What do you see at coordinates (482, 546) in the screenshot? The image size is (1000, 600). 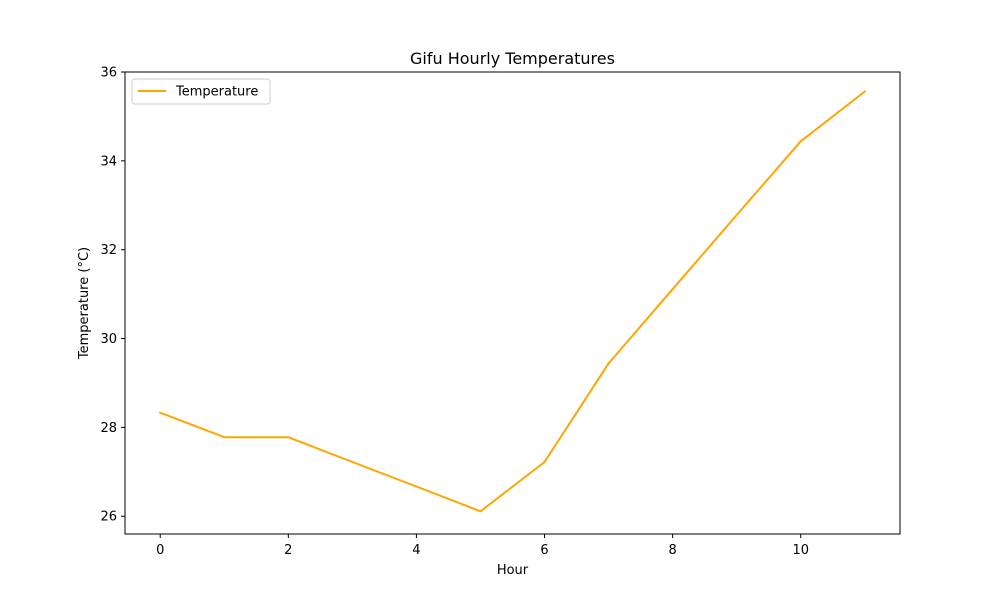 I see `x-axis-ticks: 0 2 4 6 8 10` at bounding box center [482, 546].